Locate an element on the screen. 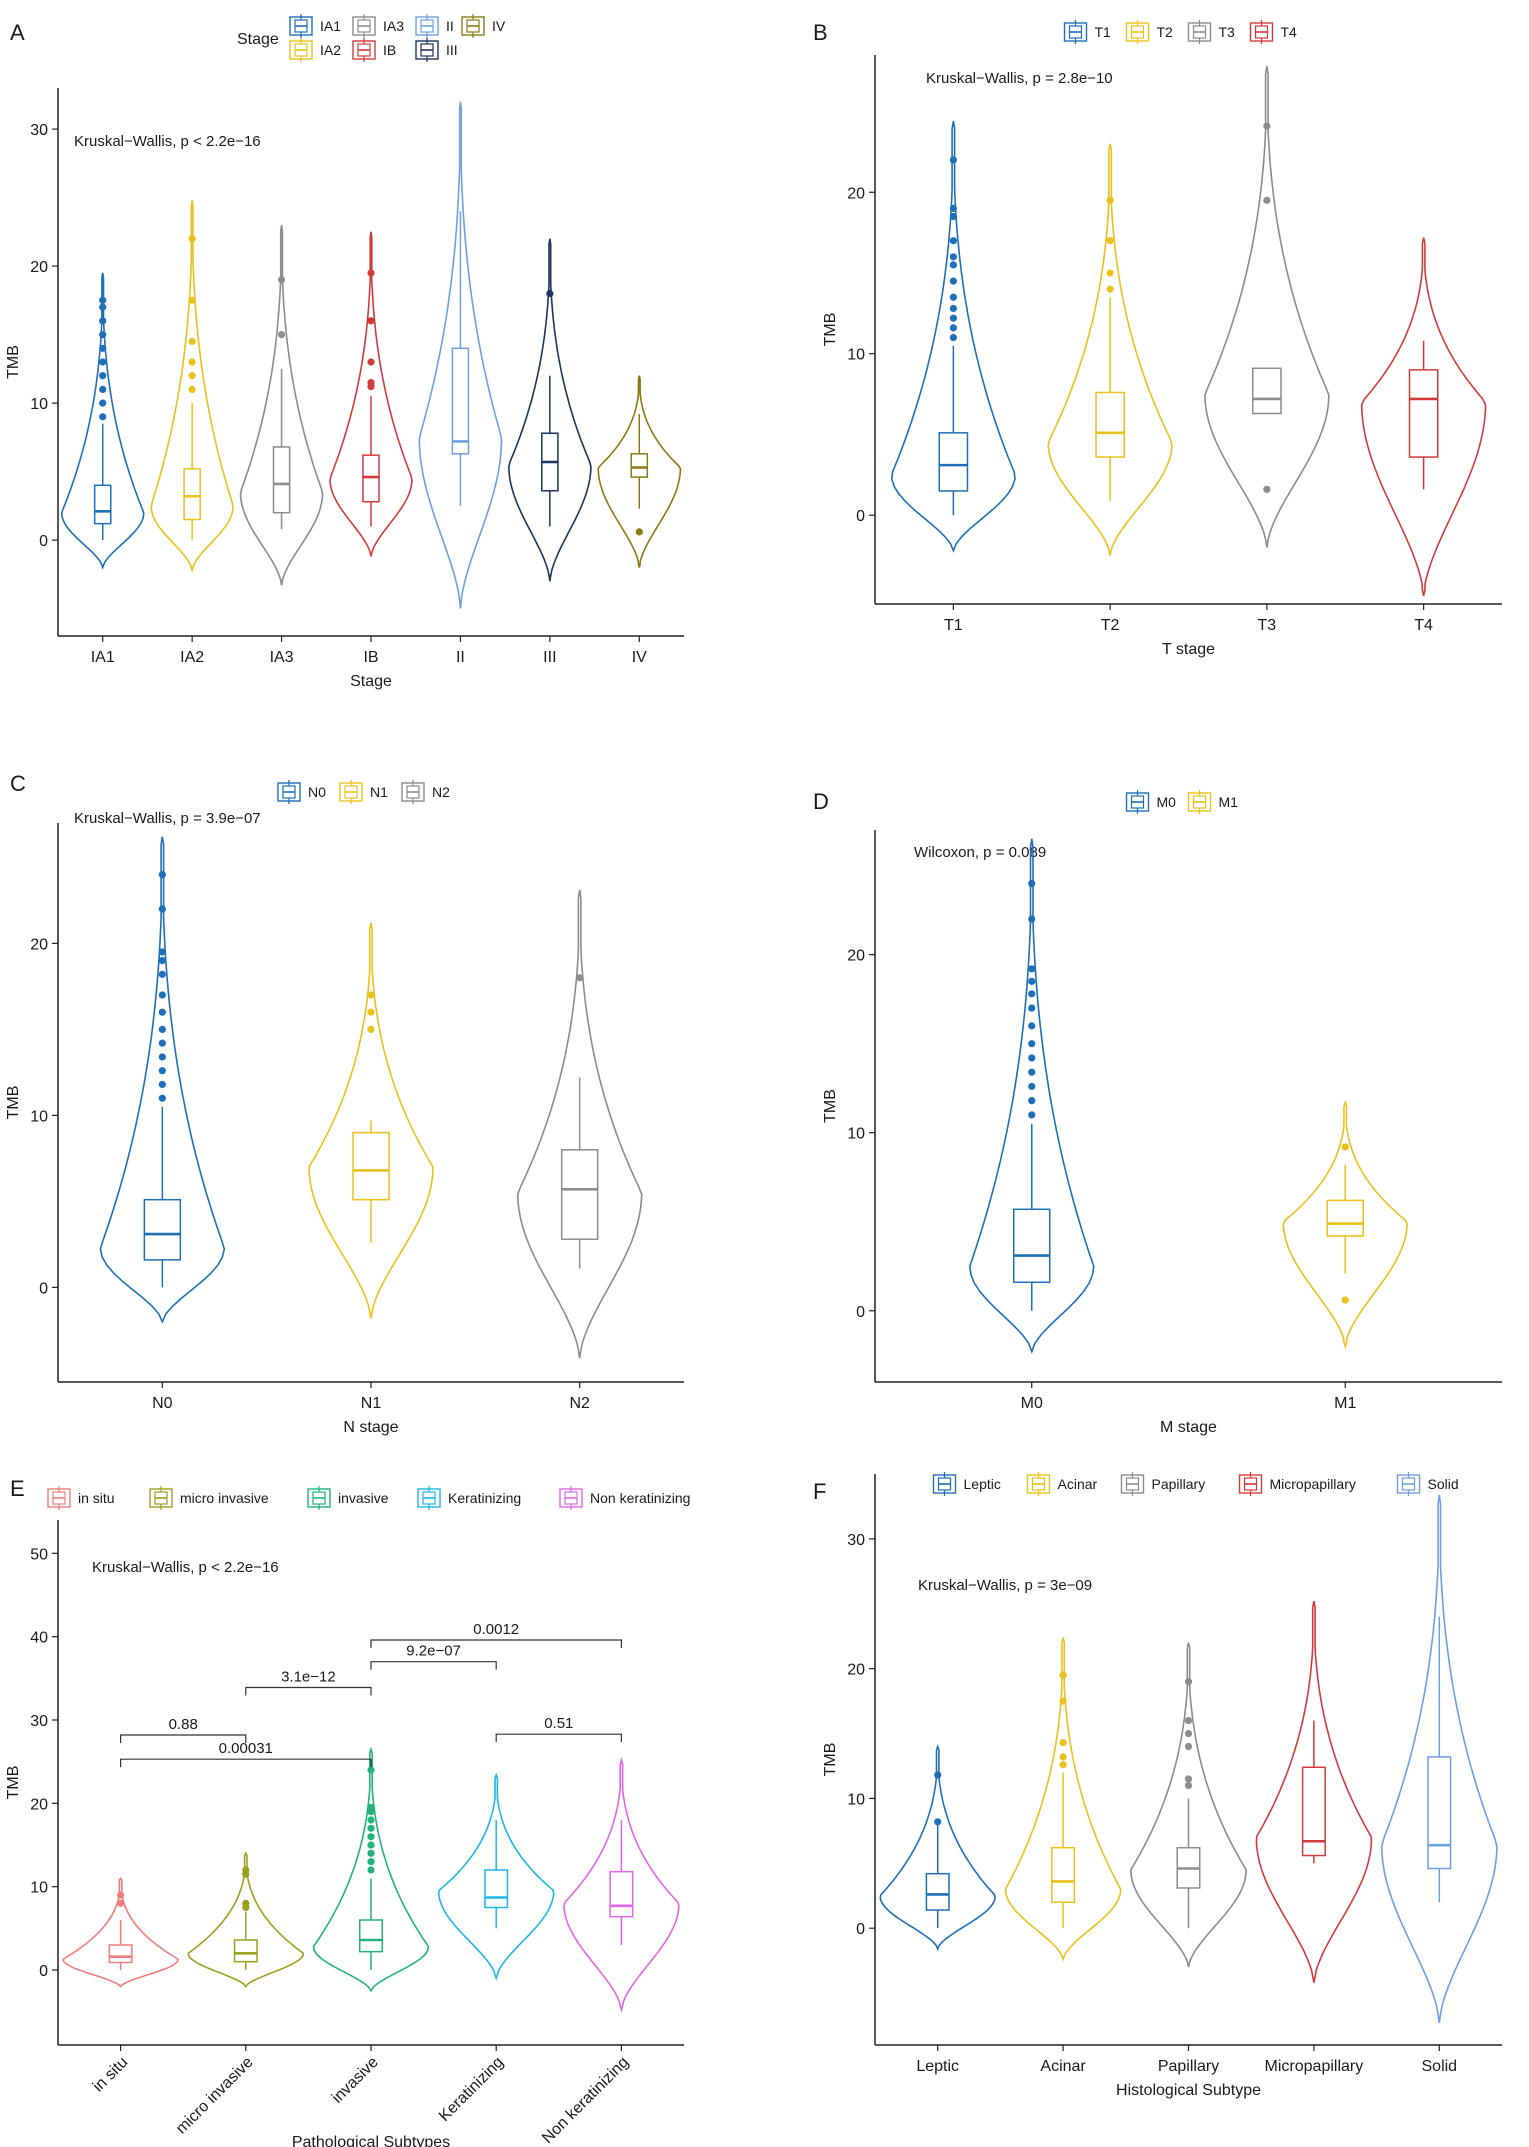 Image resolution: width=1529 pixels, height=2147 pixels. y-tick-label: 30 is located at coordinates (39, 130).